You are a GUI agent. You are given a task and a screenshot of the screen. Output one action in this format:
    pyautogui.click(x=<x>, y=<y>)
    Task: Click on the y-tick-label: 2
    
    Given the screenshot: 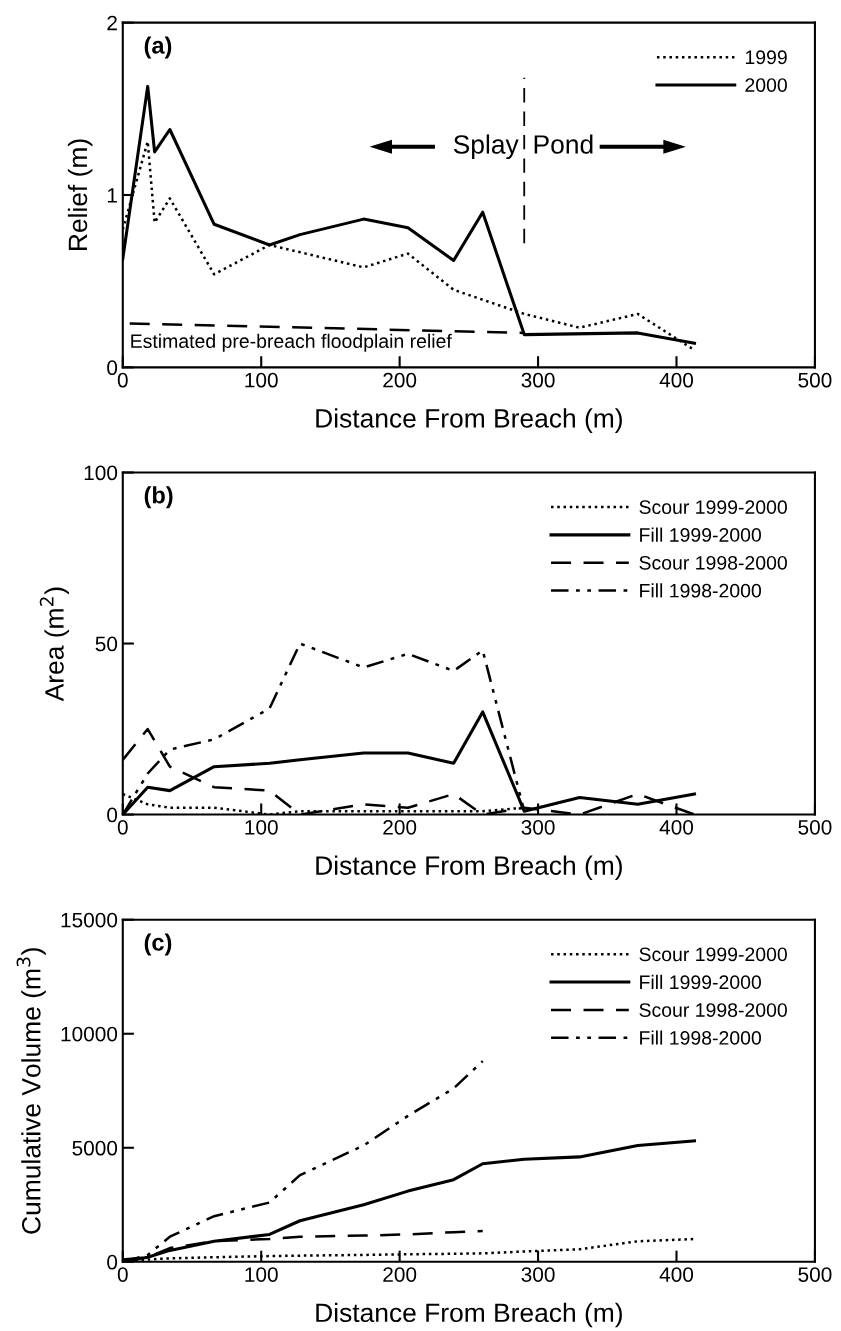 What is the action you would take?
    pyautogui.click(x=112, y=23)
    